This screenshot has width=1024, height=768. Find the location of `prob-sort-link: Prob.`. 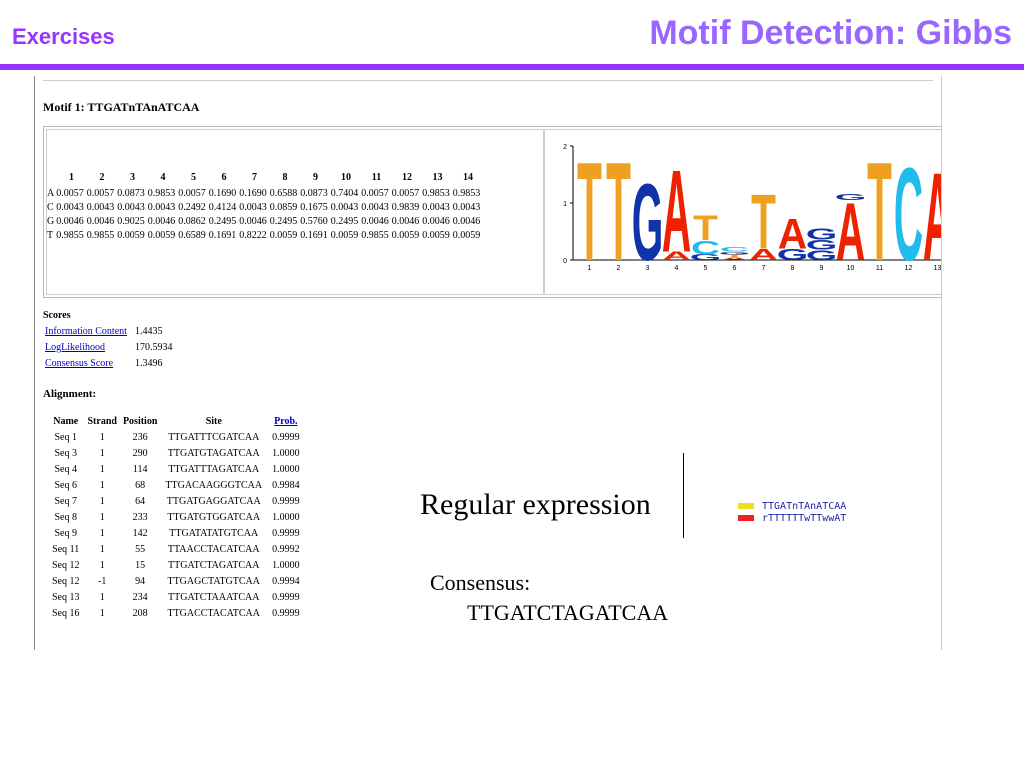

prob-sort-link: Prob. is located at coordinates (286, 421).